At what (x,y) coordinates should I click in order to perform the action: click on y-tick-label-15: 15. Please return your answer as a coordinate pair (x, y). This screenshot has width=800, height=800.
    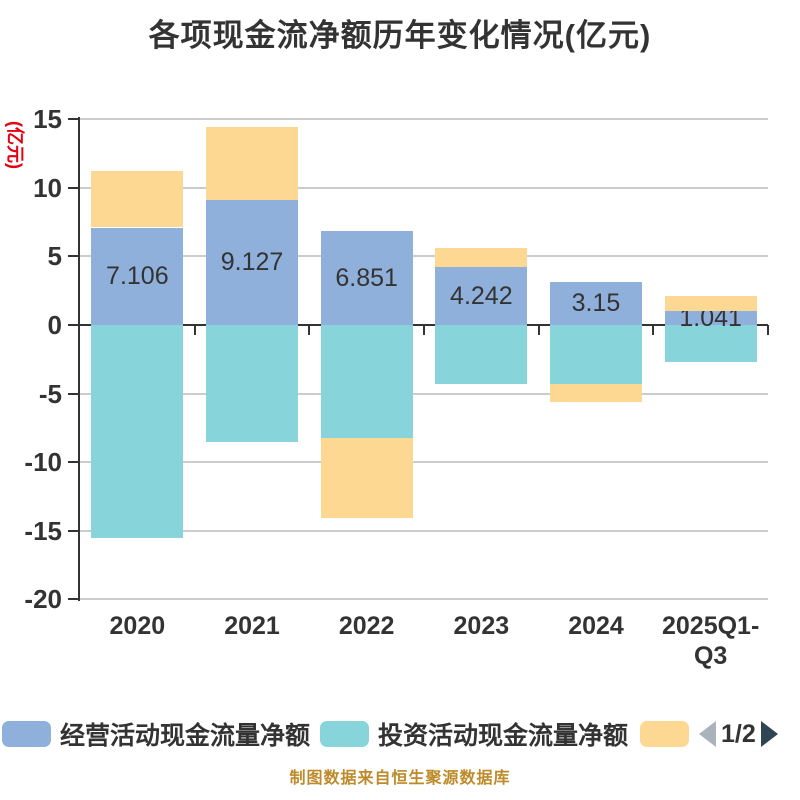
    Looking at the image, I should click on (47, 119).